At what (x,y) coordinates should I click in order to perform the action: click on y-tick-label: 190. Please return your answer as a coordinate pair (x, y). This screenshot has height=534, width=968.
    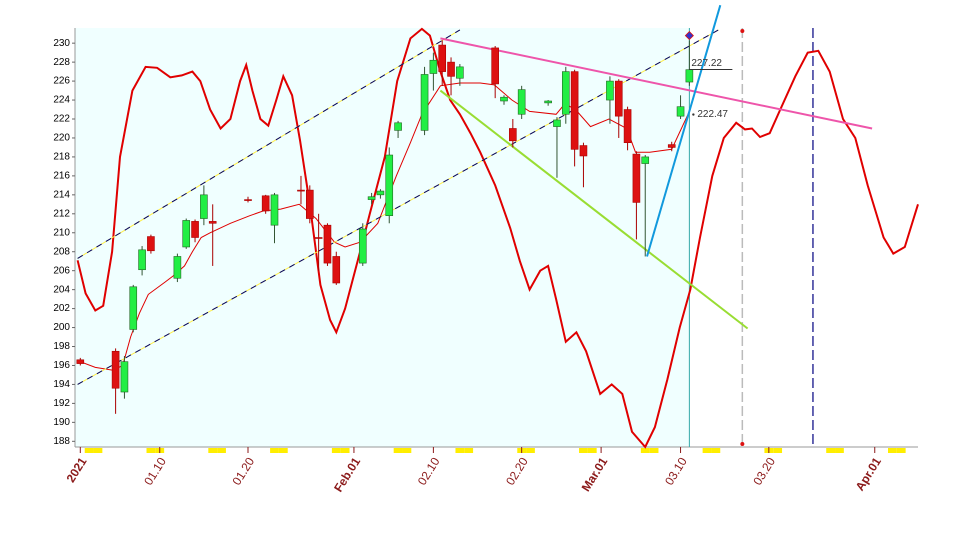
    Looking at the image, I should click on (61, 422).